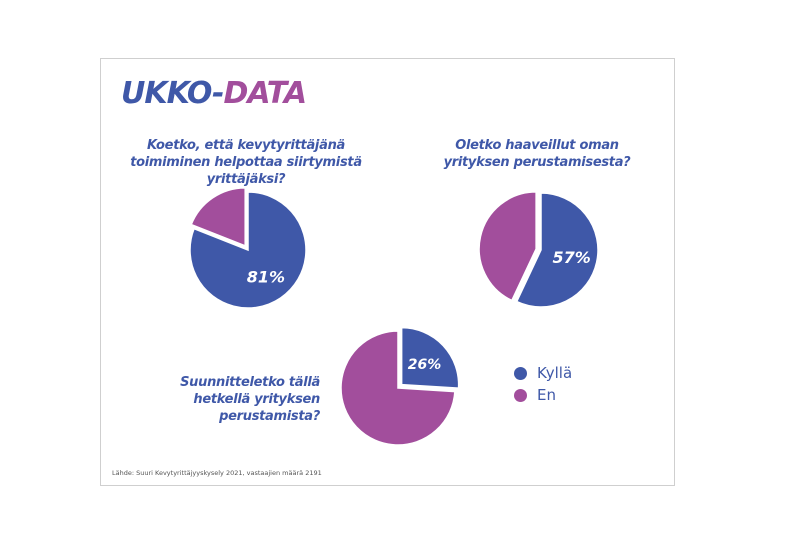 The image size is (792, 544). I want to click on pie-2-slice-en, so click(507, 246).